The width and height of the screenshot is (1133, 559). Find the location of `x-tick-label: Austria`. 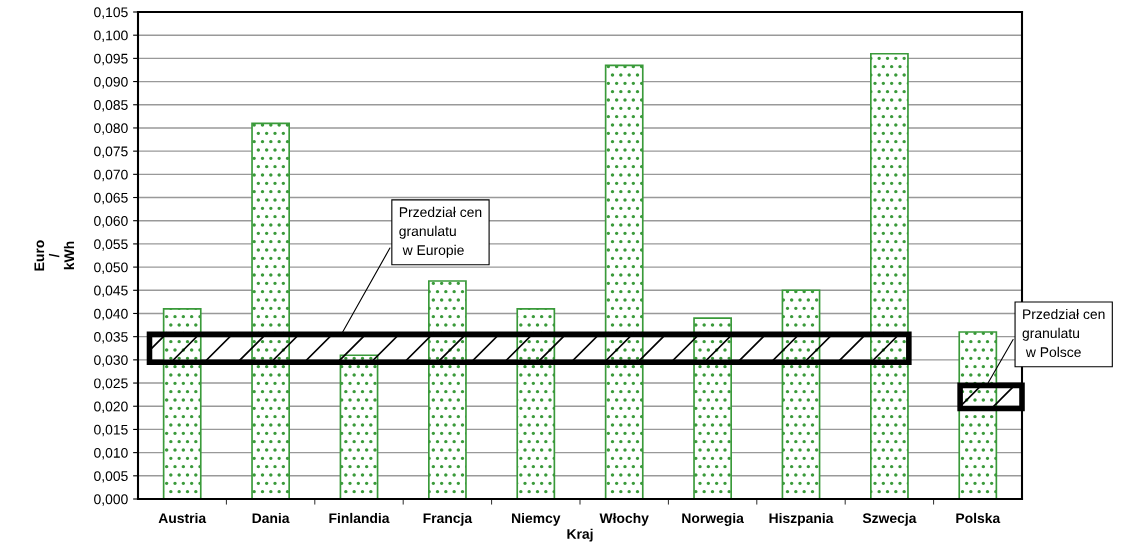

x-tick-label: Austria is located at coordinates (182, 518).